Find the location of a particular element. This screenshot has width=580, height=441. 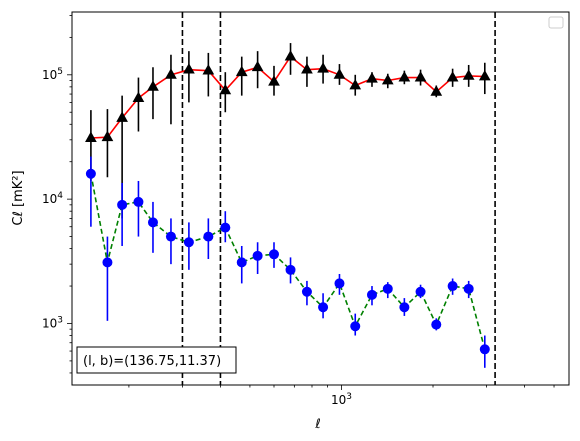

y-axis-label: Cℓ [mK²] is located at coordinates (18, 197).